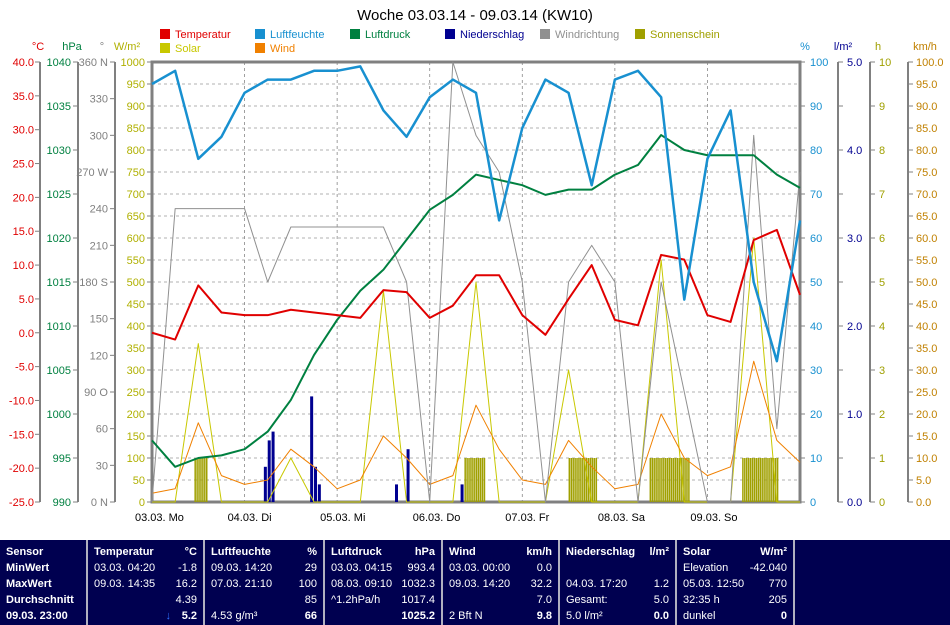 This screenshot has height=625, width=950. Describe the element at coordinates (813, 503) in the screenshot. I see `humidity-tick-label: 0` at that location.